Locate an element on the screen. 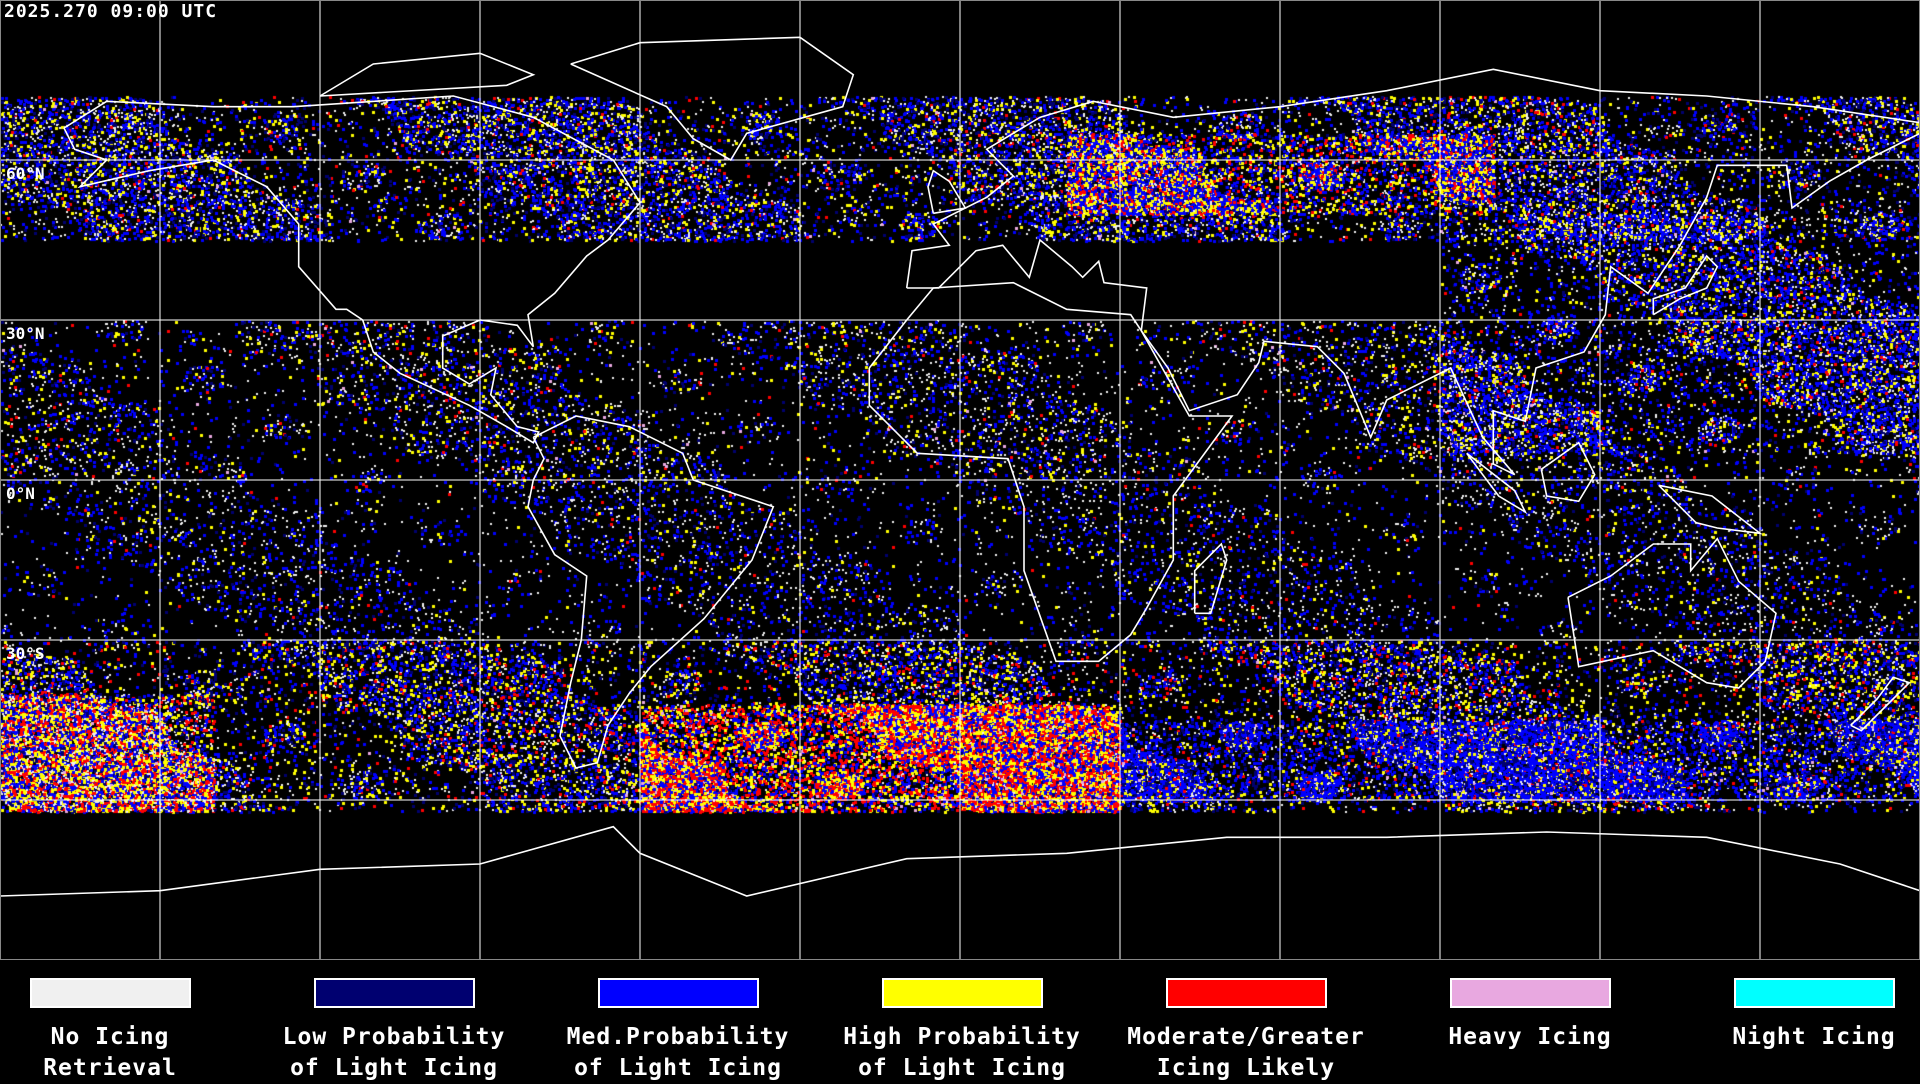 Image resolution: width=1920 pixels, height=1084 pixels. coastline-greenland is located at coordinates (712, 99).